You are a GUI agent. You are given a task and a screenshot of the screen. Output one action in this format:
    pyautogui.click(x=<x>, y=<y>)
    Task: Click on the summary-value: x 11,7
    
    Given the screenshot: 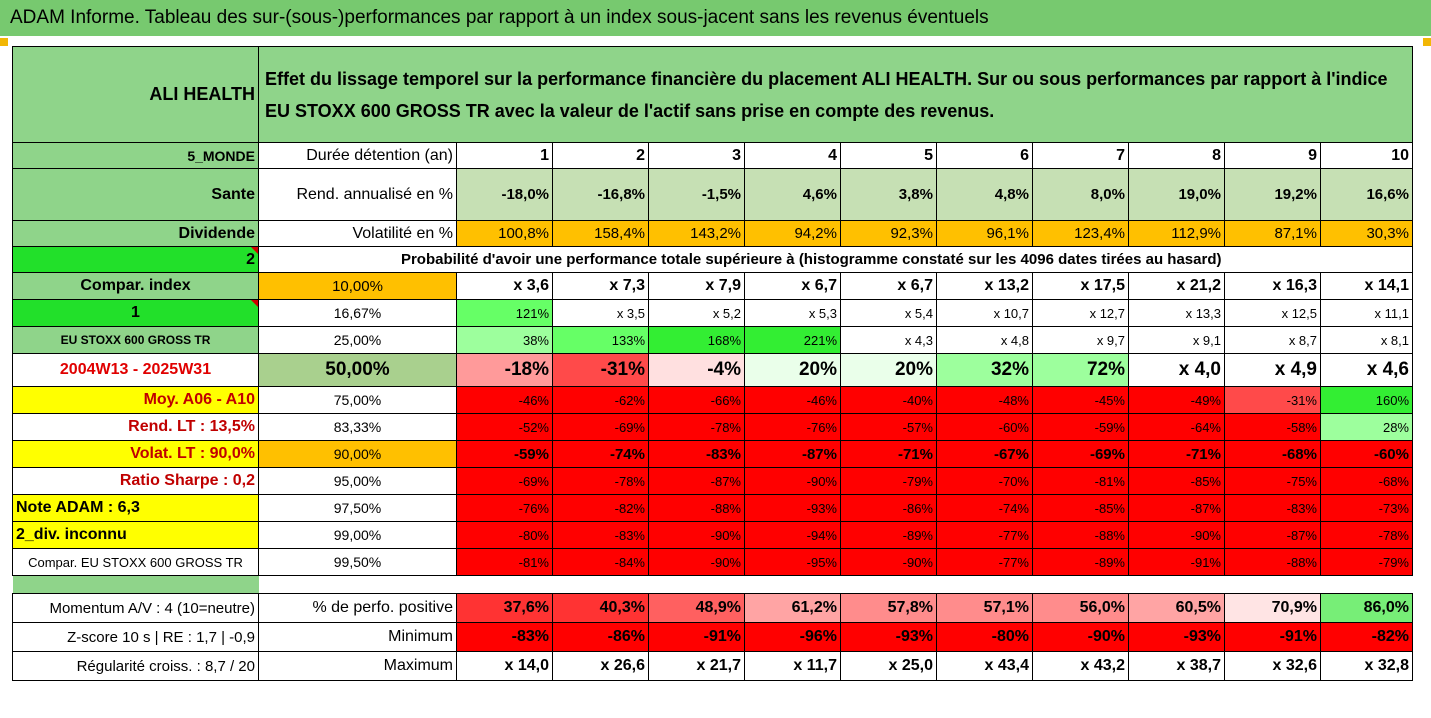 What is the action you would take?
    pyautogui.click(x=792, y=666)
    